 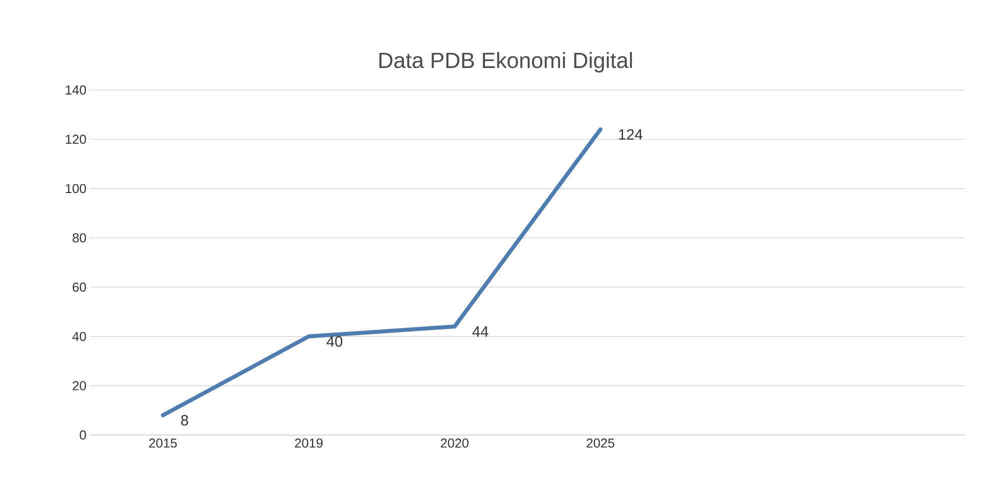 What do you see at coordinates (83, 435) in the screenshot?
I see `y-tick-label: 0` at bounding box center [83, 435].